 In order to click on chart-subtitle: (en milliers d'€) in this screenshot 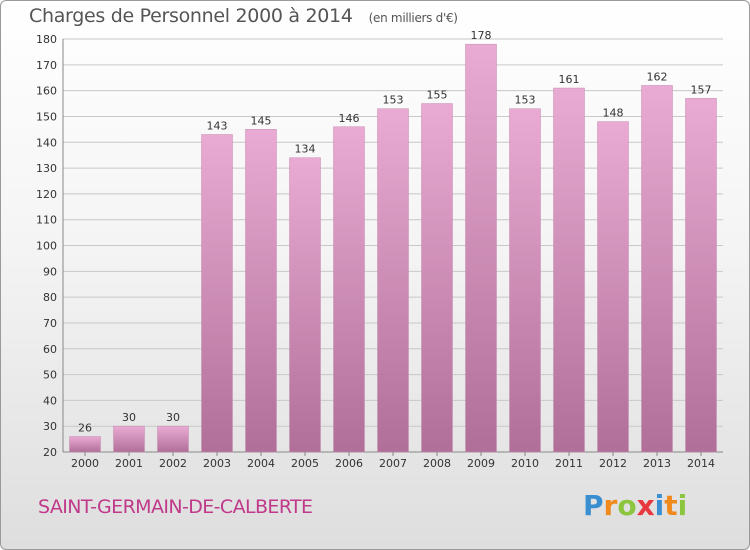, I will do `click(413, 18)`.